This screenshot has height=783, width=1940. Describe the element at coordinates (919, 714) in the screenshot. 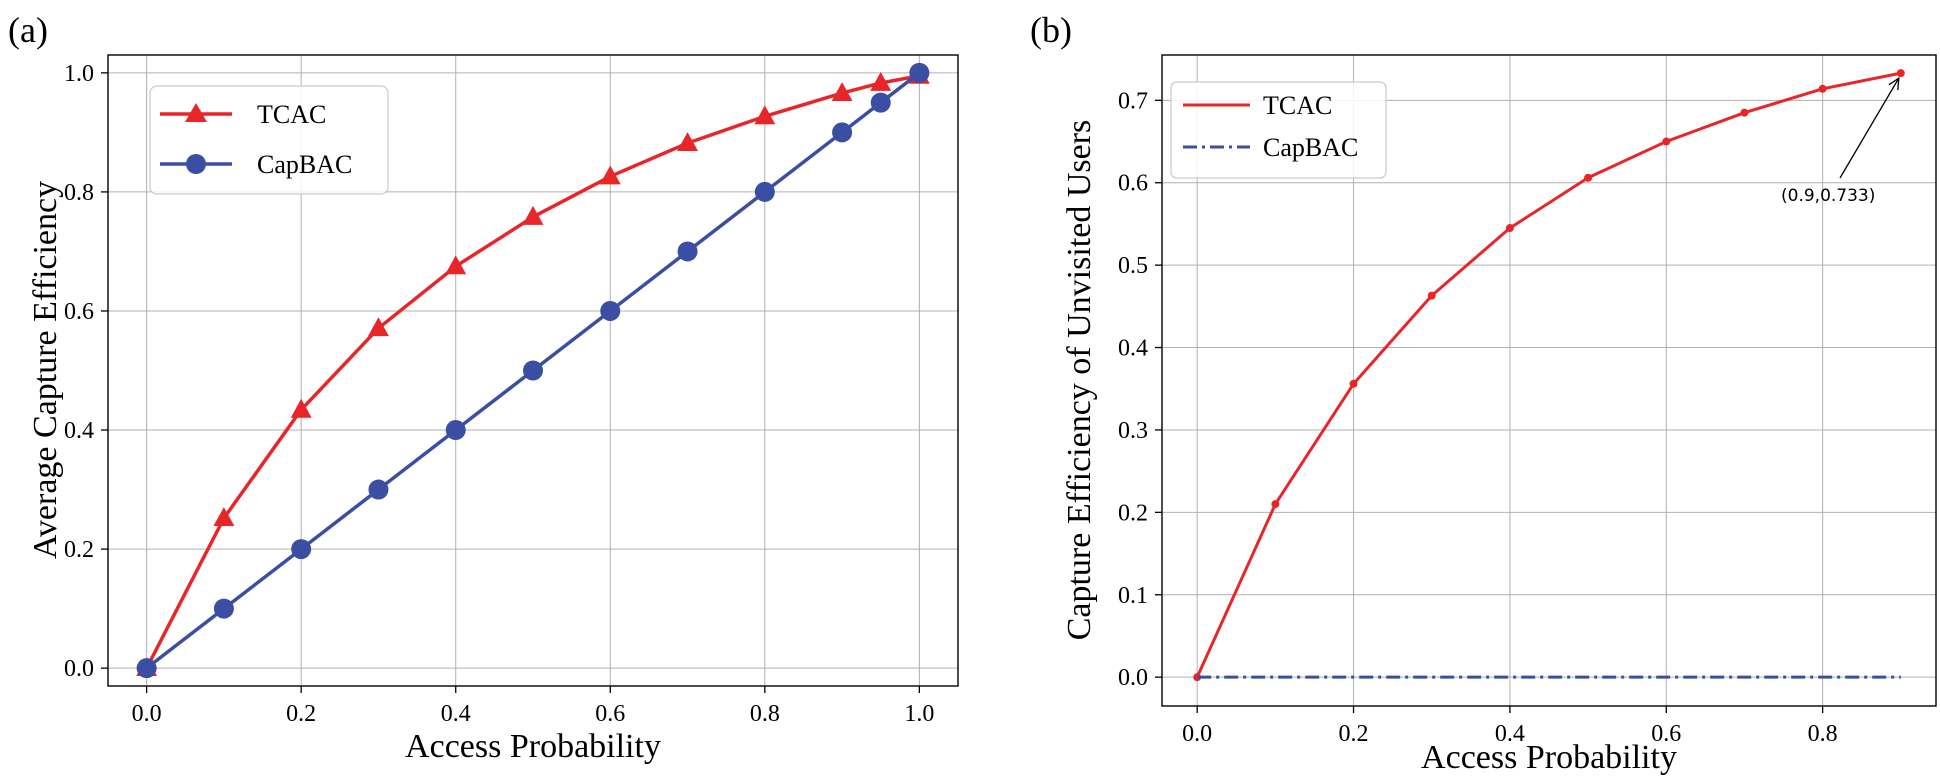

I see `chart-a-xtick-label: 1.0` at that location.